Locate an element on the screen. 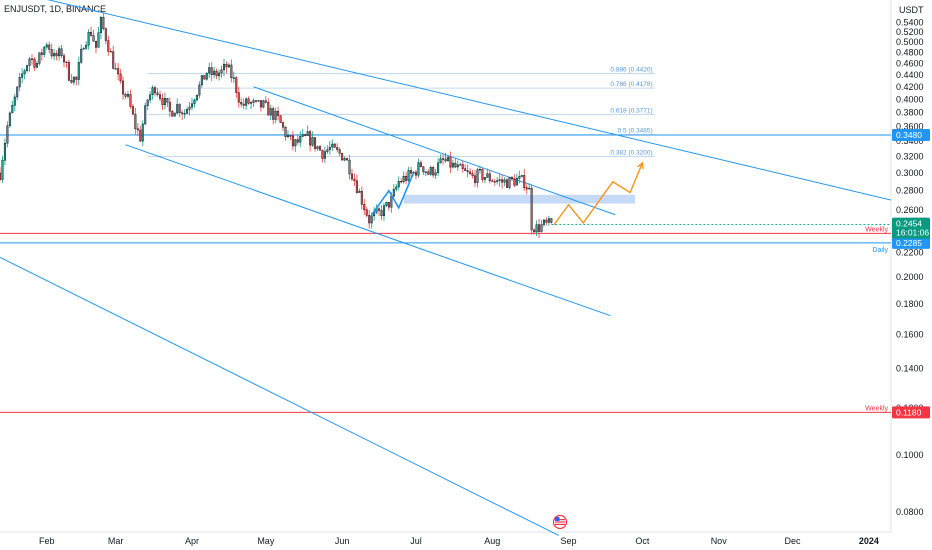  currency-label: USDT is located at coordinates (911, 10).